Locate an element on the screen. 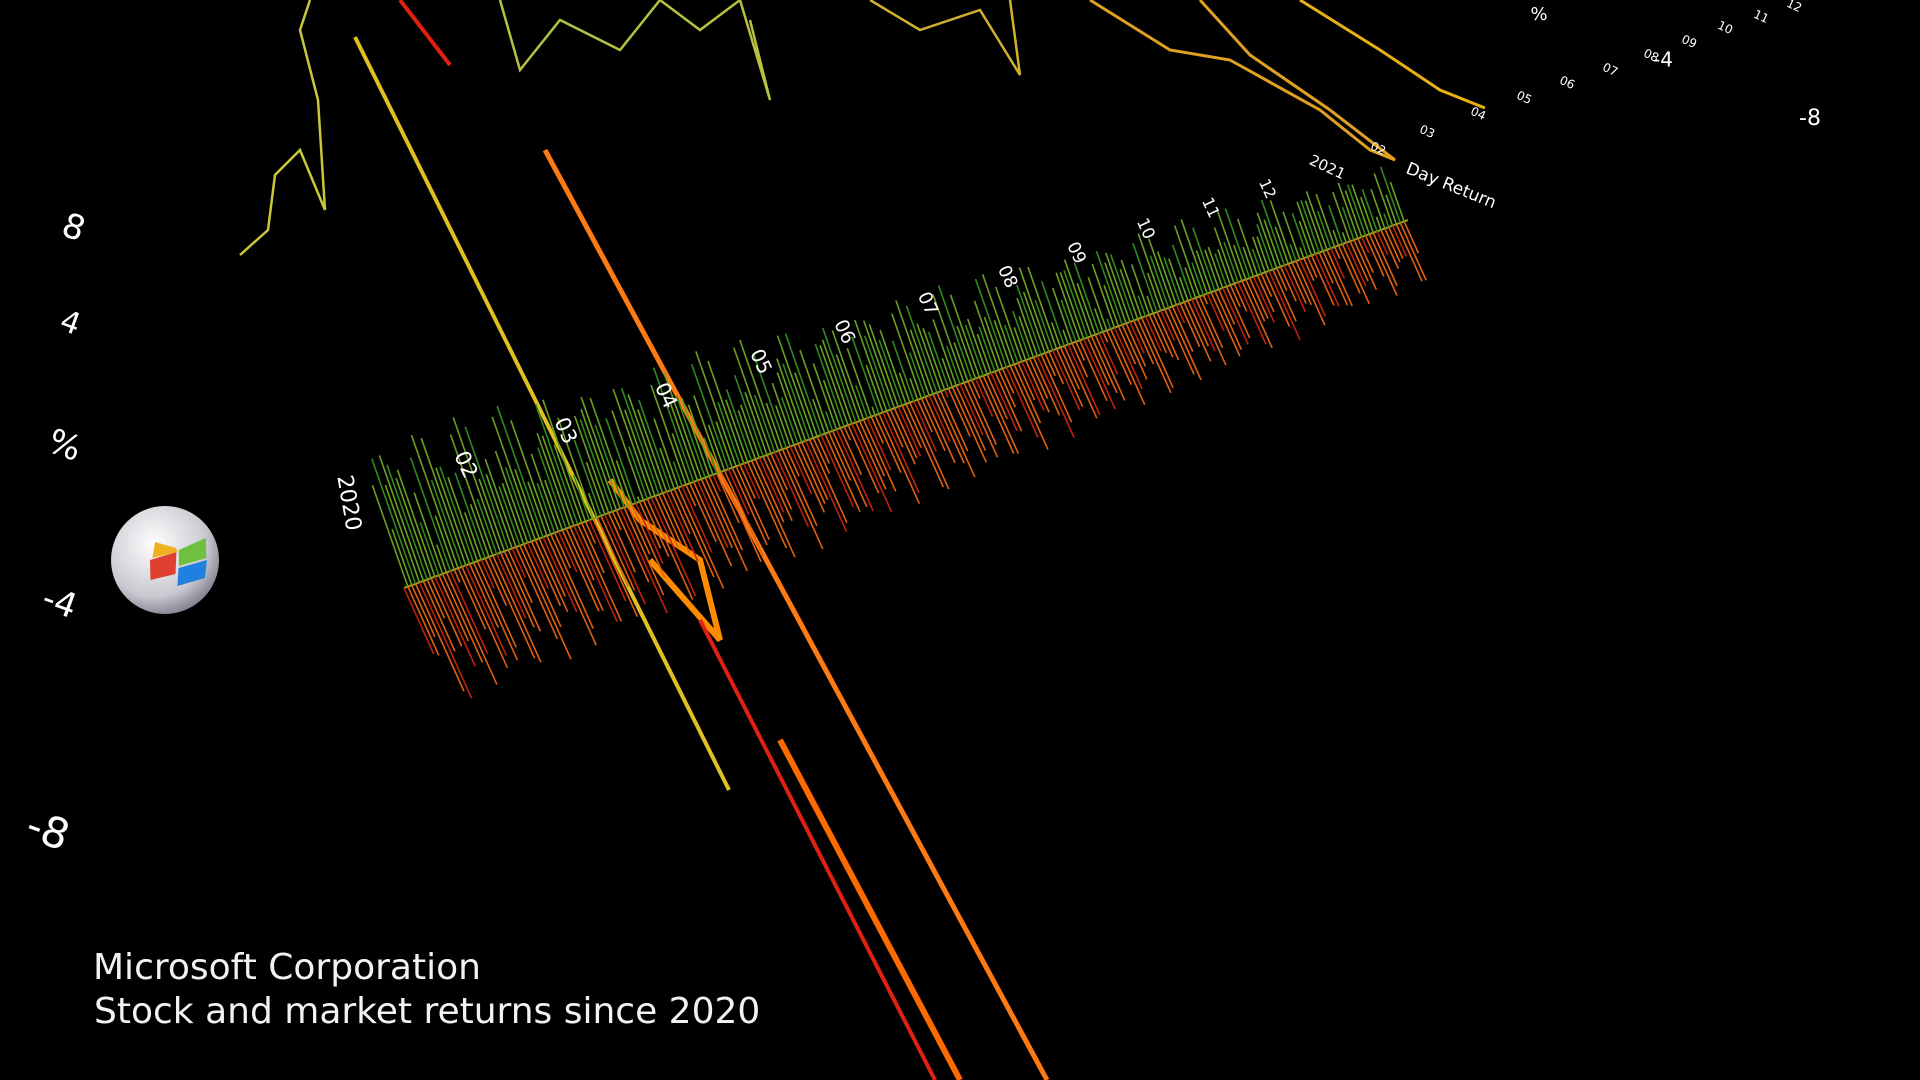 The width and height of the screenshot is (1920, 1080). axis-label: Day Return is located at coordinates (1451, 186).